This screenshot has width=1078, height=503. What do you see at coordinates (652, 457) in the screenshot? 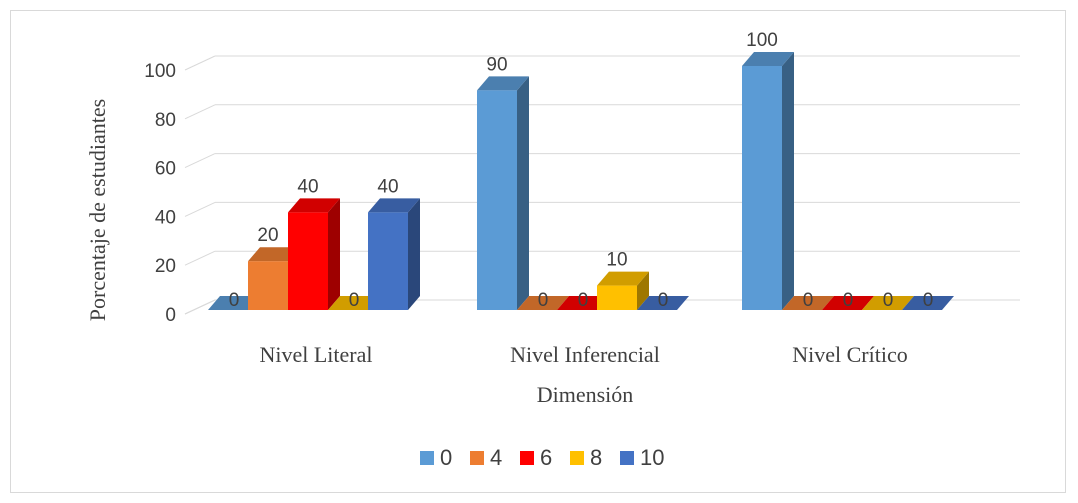
I see `legend-label: 10` at bounding box center [652, 457].